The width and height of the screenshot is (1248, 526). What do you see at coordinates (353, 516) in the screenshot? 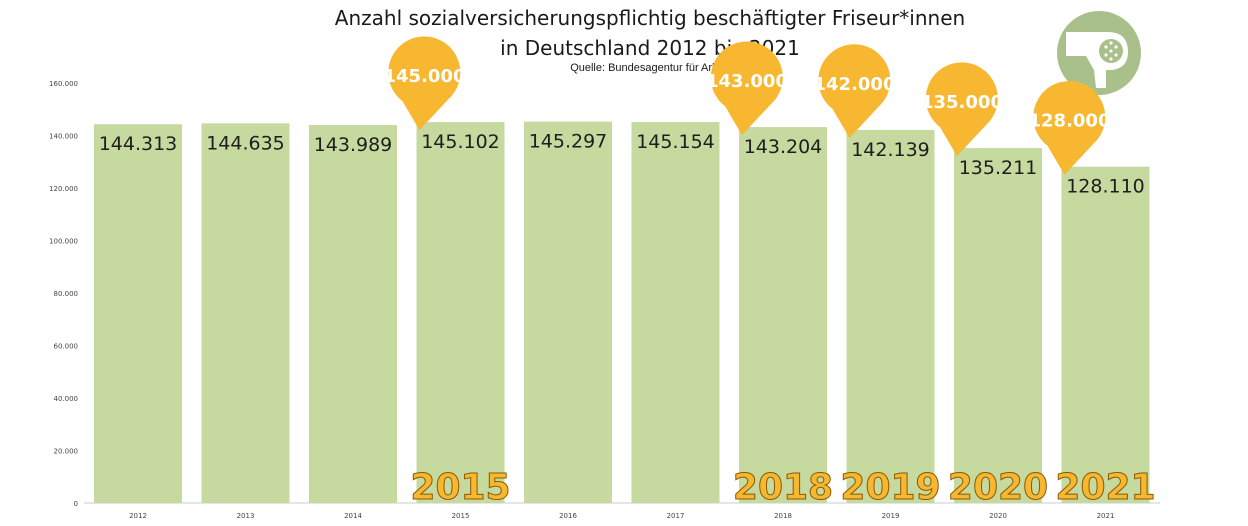
I see `x-tick-label: 2014` at bounding box center [353, 516].